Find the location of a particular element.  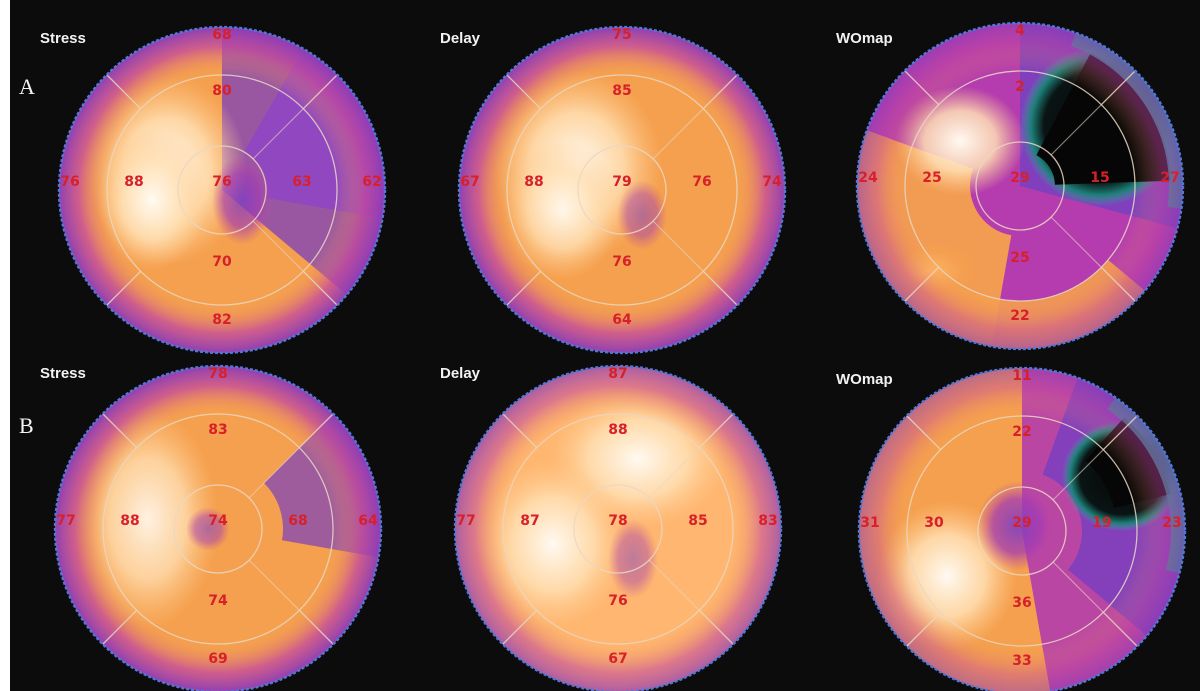

segment-value-lat_in: 76 is located at coordinates (701, 182).